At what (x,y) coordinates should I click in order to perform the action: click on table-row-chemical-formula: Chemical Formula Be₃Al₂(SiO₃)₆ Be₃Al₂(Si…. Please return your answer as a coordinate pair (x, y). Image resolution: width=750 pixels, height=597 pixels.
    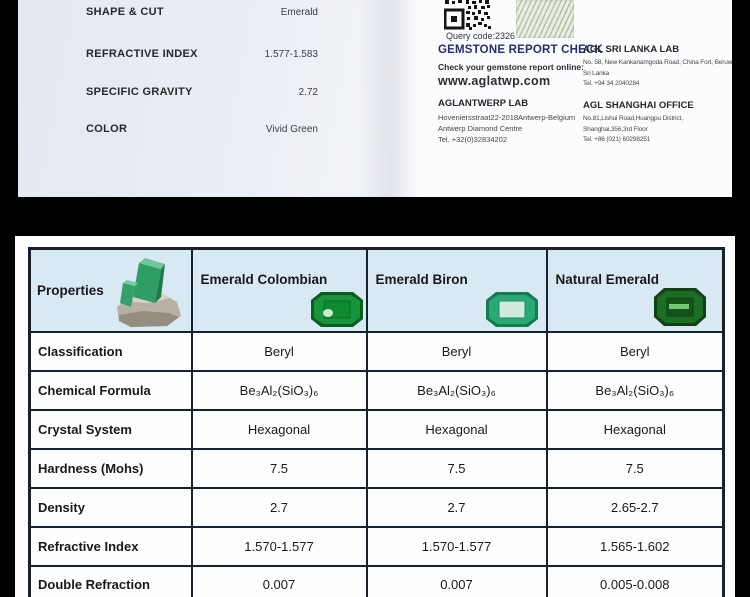
    Looking at the image, I should click on (376, 390).